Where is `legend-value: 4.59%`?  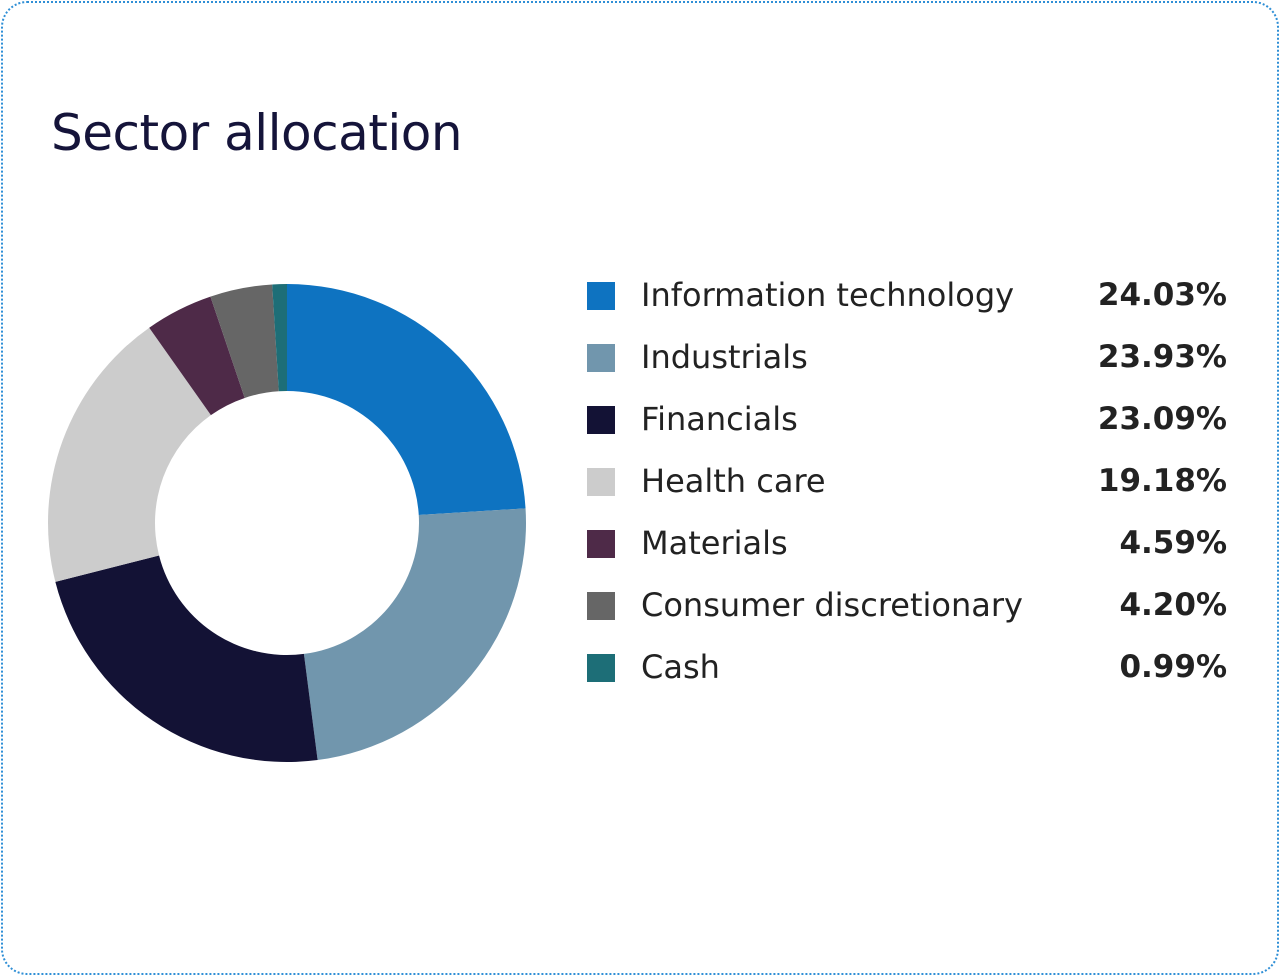
legend-value: 4.59% is located at coordinates (1173, 543).